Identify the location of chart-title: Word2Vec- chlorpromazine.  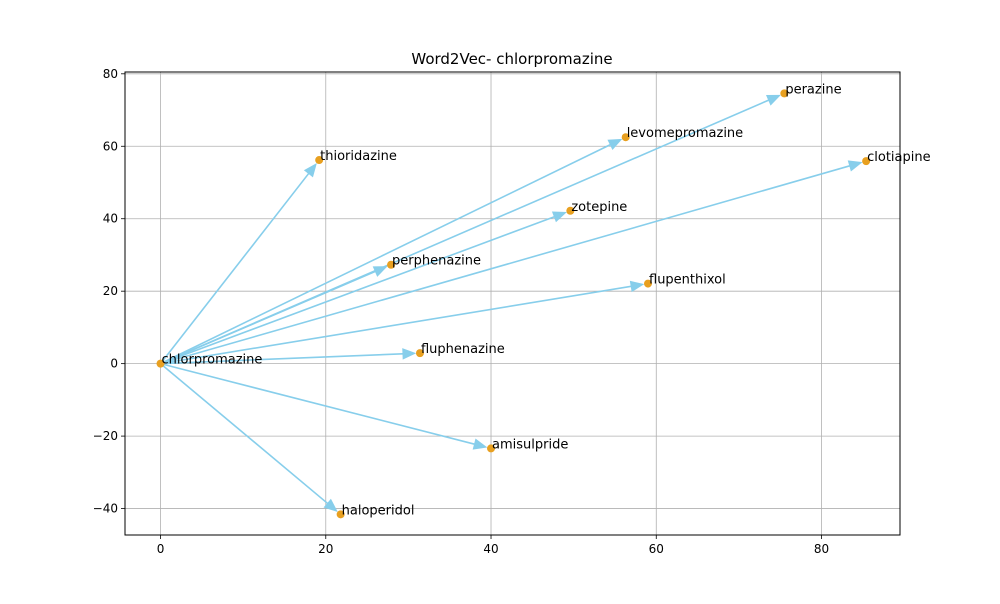
(511, 59).